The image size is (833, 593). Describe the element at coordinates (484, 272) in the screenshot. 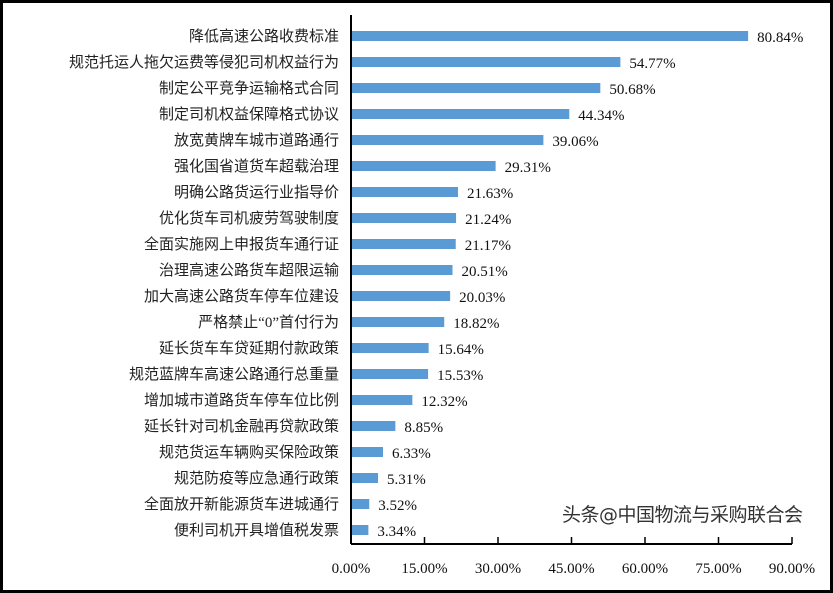

I see `data-label: 20.51%` at that location.